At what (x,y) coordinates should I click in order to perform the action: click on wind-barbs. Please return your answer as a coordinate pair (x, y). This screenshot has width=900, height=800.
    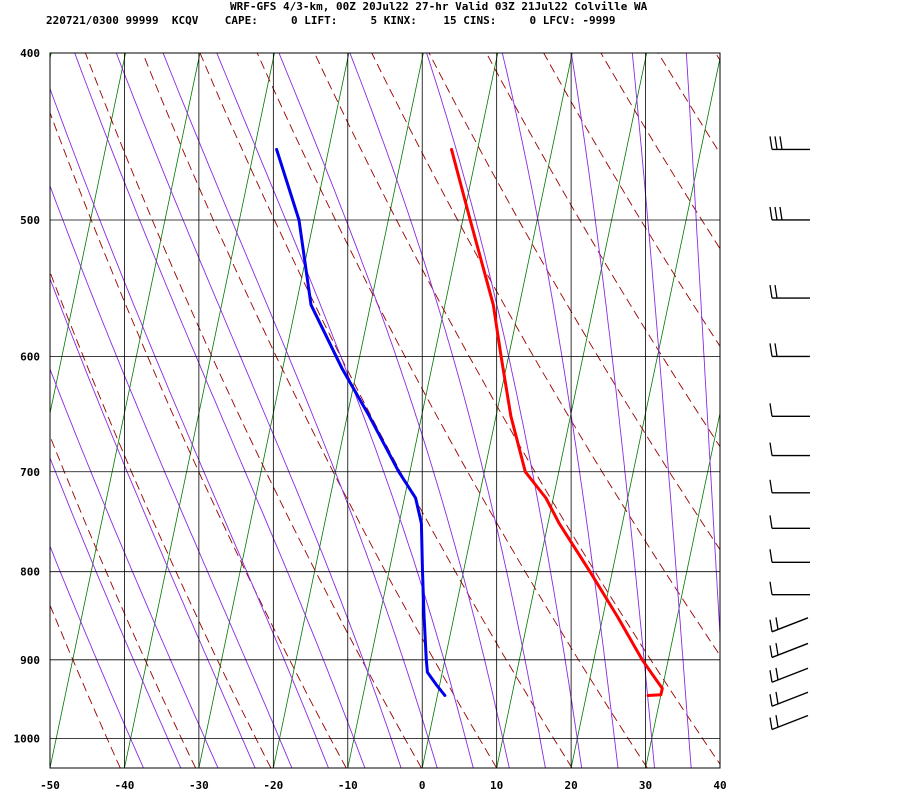
    Looking at the image, I should click on (789, 433).